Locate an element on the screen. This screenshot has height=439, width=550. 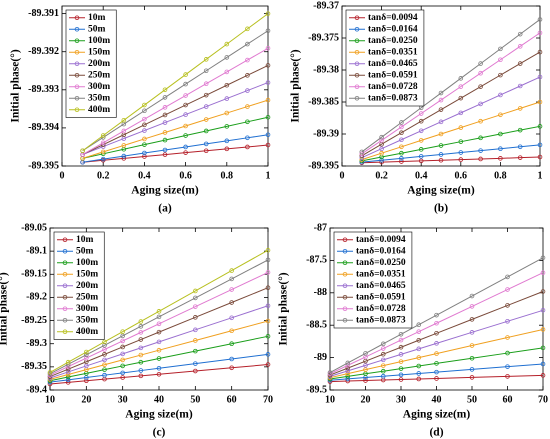
y-tick-label: -89.375 is located at coordinates (323, 37).